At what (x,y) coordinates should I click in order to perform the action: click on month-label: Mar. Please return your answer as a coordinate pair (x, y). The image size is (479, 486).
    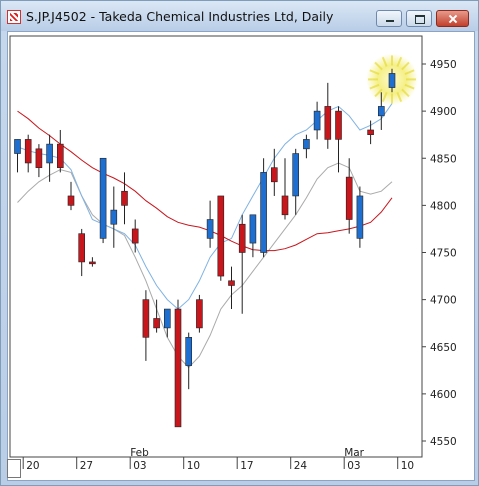
    Looking at the image, I should click on (354, 453).